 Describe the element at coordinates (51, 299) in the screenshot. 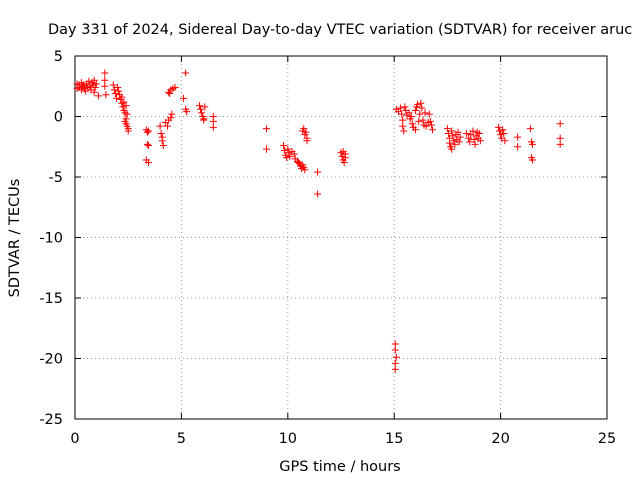

I see `y-tick-label: -15` at that location.